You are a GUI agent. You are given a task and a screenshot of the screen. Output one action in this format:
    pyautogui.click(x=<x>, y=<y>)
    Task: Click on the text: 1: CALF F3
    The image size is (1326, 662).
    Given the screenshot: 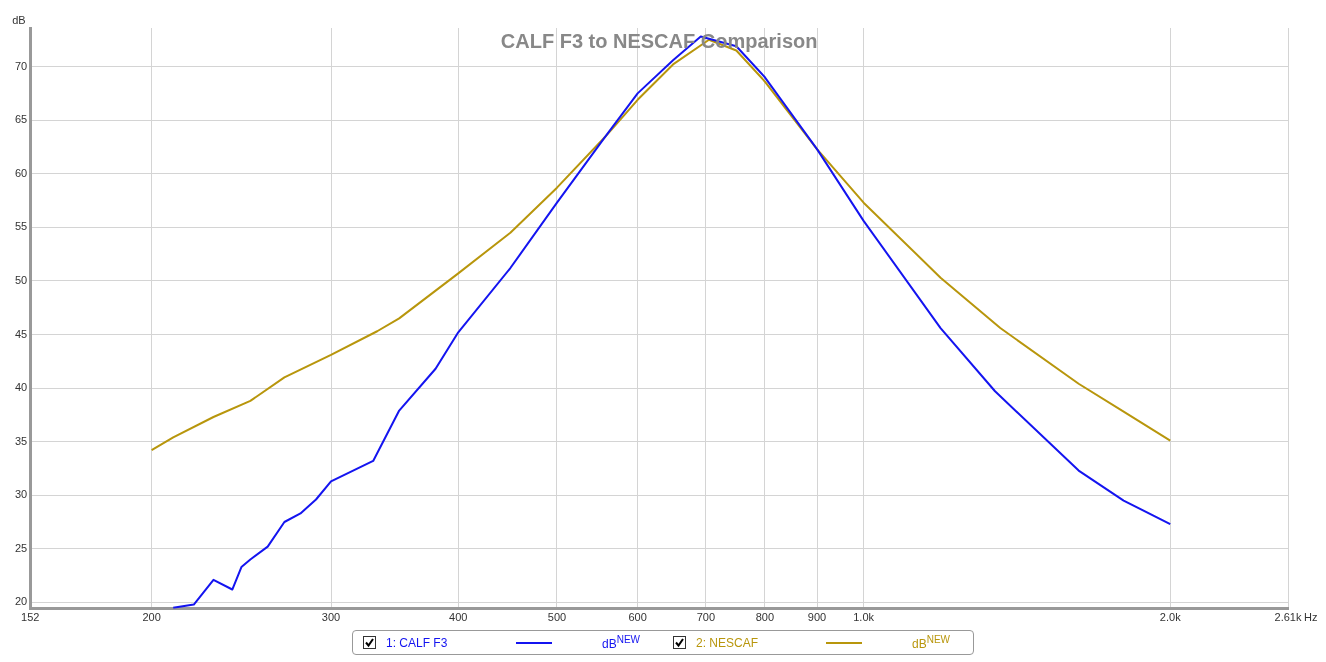 What is the action you would take?
    pyautogui.click(x=417, y=642)
    